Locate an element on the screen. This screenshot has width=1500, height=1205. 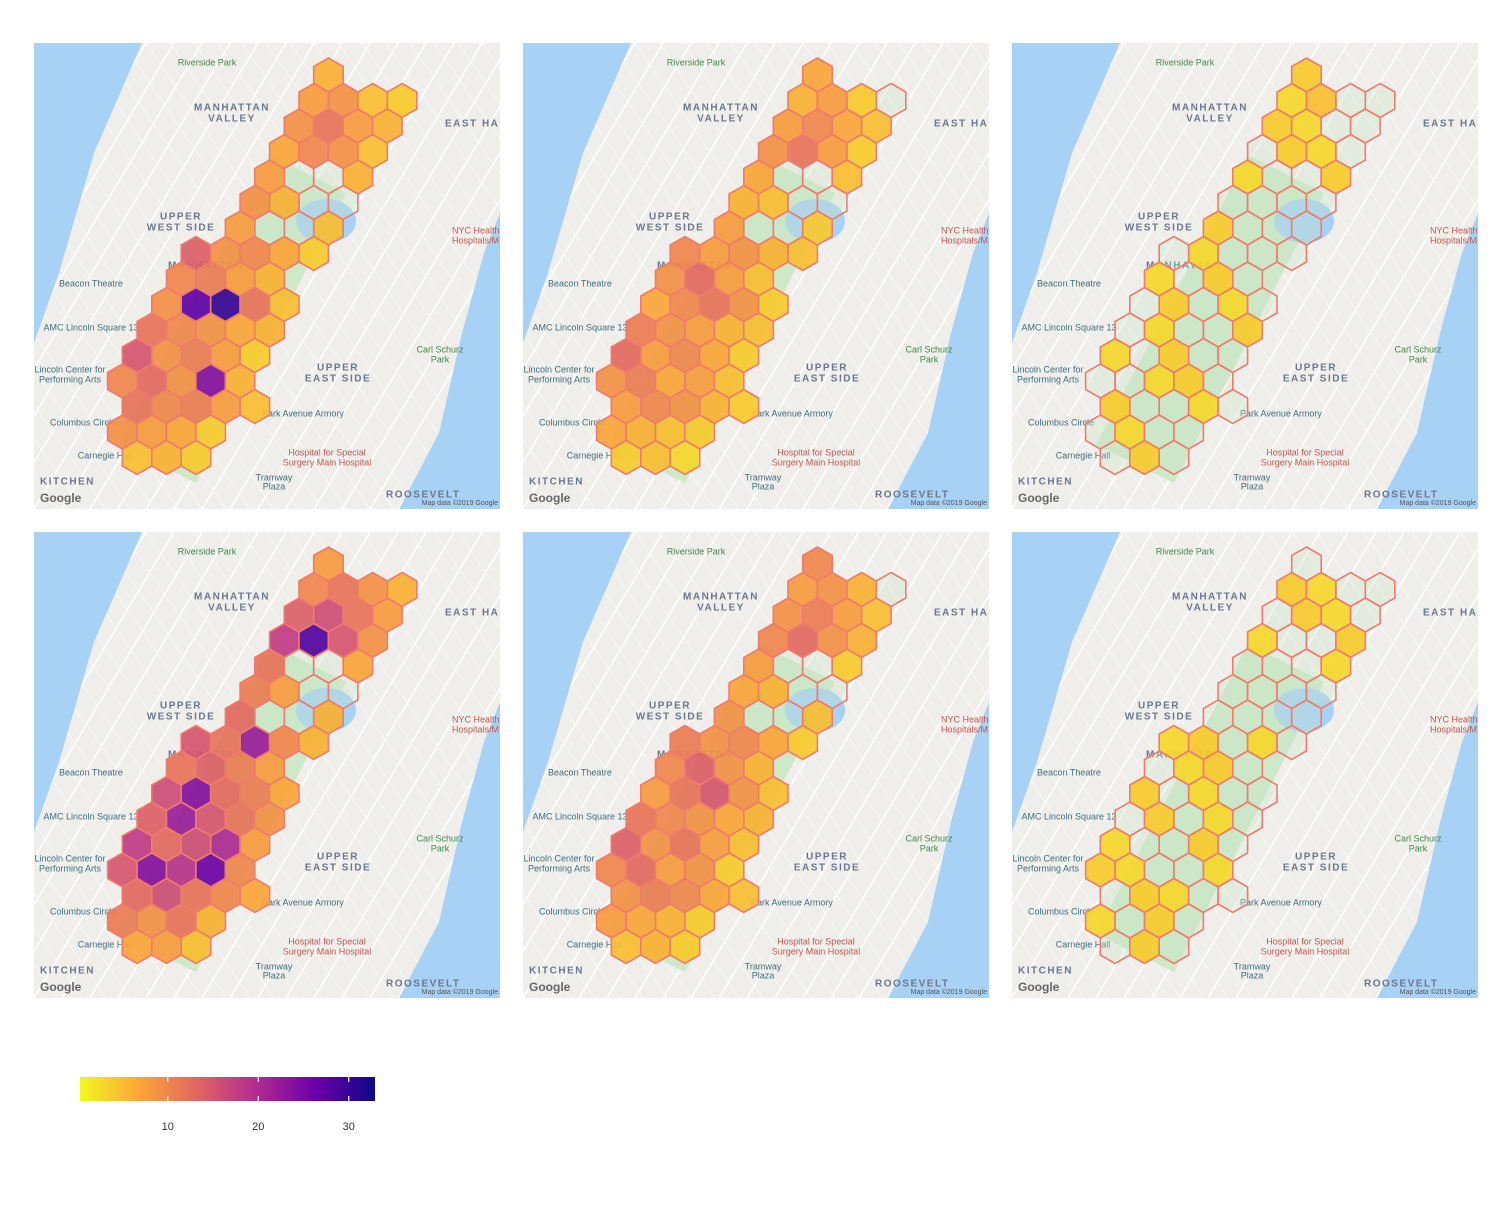
map-label: Plaza is located at coordinates (274, 975).